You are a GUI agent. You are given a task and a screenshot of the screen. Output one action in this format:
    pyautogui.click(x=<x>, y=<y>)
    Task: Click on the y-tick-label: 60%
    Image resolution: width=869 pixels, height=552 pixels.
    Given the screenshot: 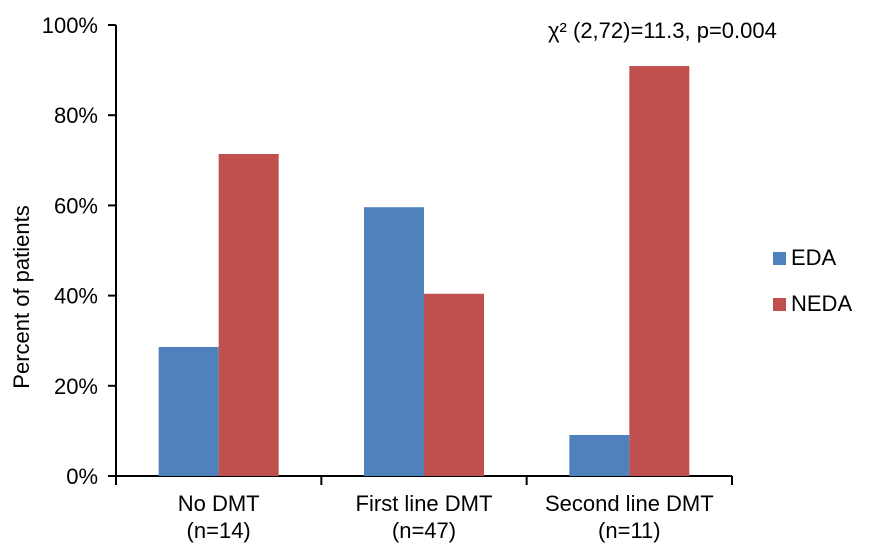 What is the action you would take?
    pyautogui.click(x=76, y=205)
    